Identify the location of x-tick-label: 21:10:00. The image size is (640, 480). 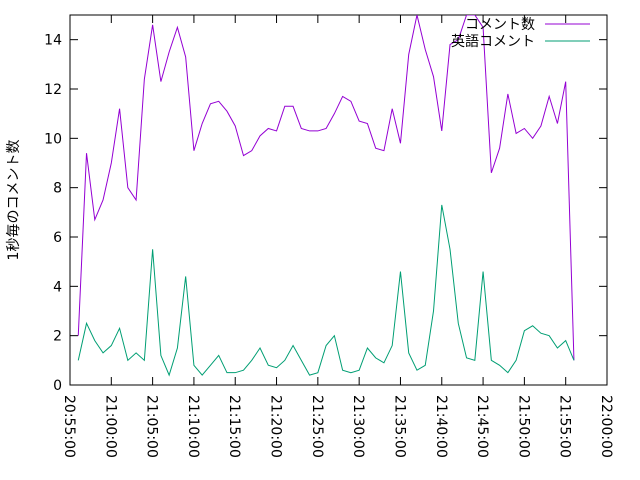
(193, 426).